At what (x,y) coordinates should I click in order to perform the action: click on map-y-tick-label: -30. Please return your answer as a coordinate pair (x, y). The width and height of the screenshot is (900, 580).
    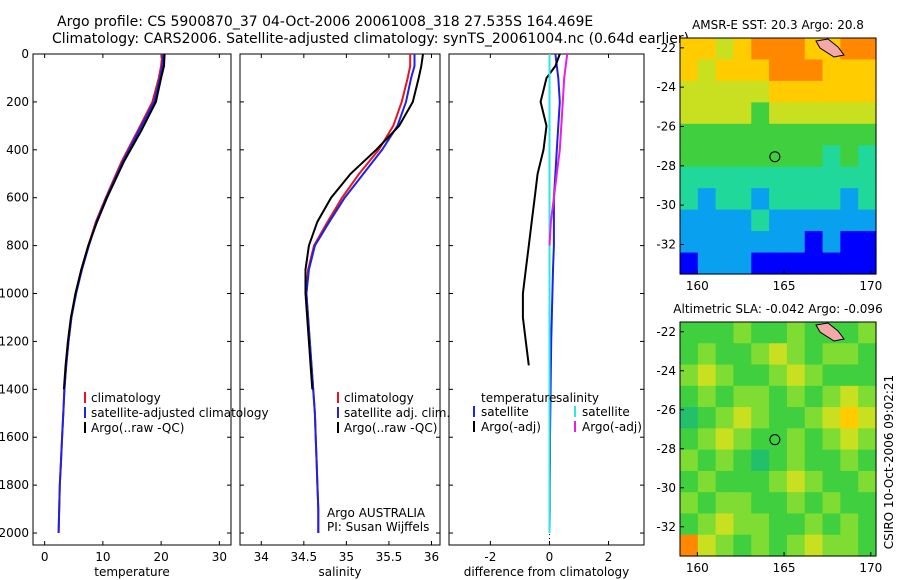
    Looking at the image, I should click on (666, 205).